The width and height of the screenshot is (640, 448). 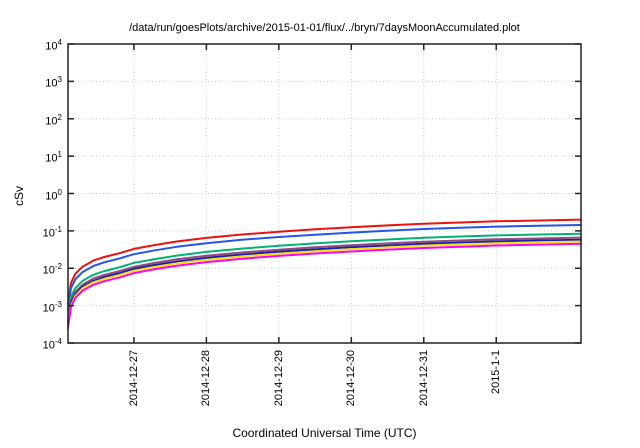 I want to click on y-tick-label: 10¹, so click(x=53, y=157).